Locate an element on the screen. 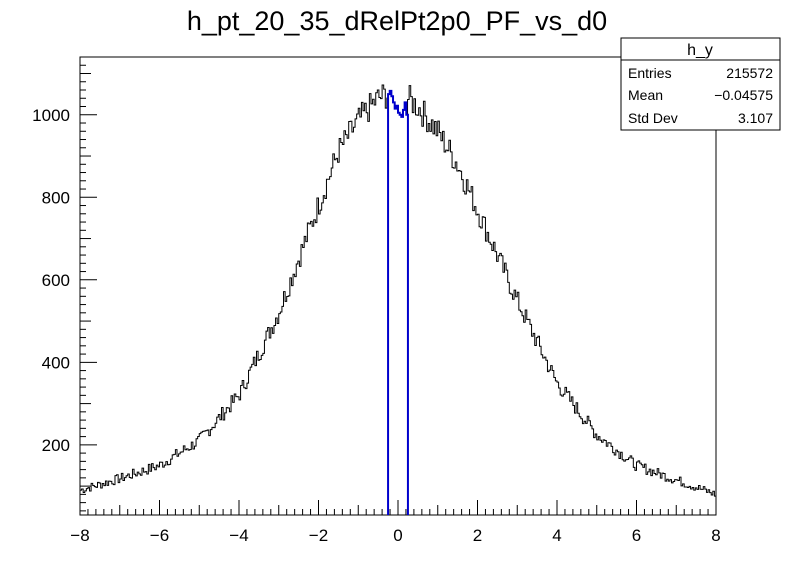  x-tick-label: 4 is located at coordinates (556, 535).